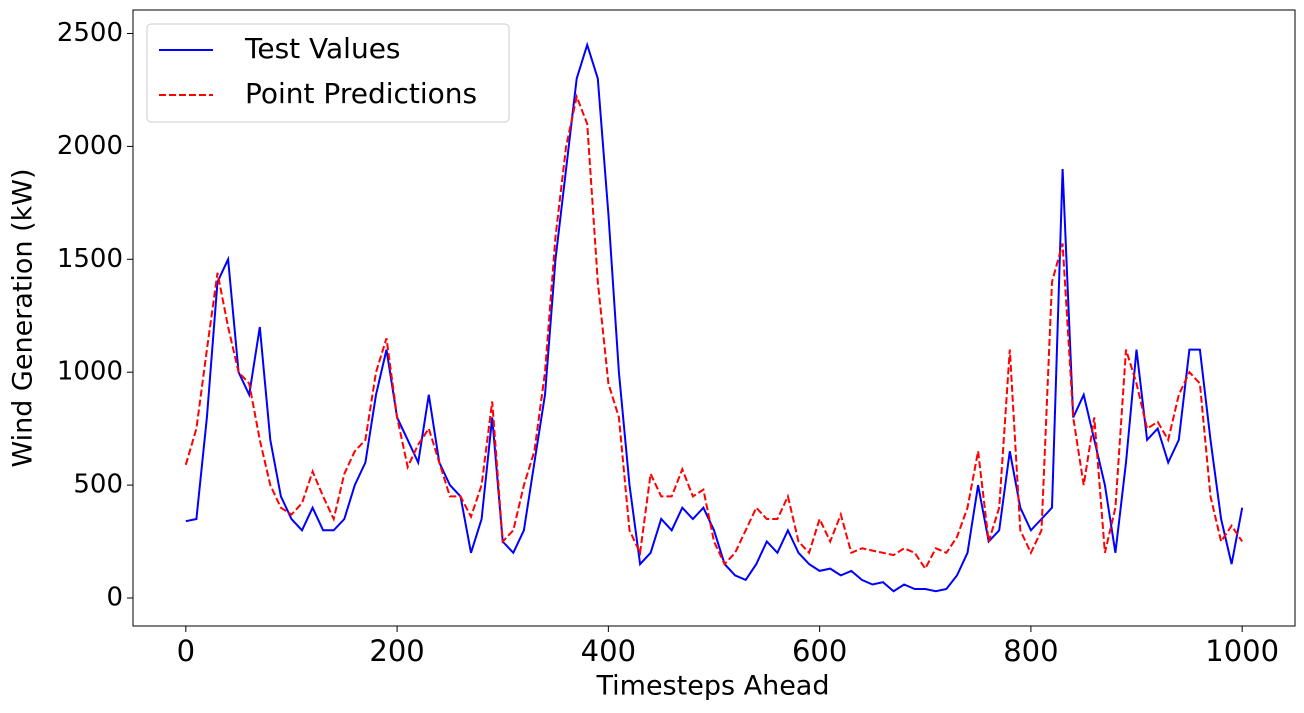 This screenshot has height=713, width=1304. What do you see at coordinates (322, 48) in the screenshot?
I see `legend-label: Test Values` at bounding box center [322, 48].